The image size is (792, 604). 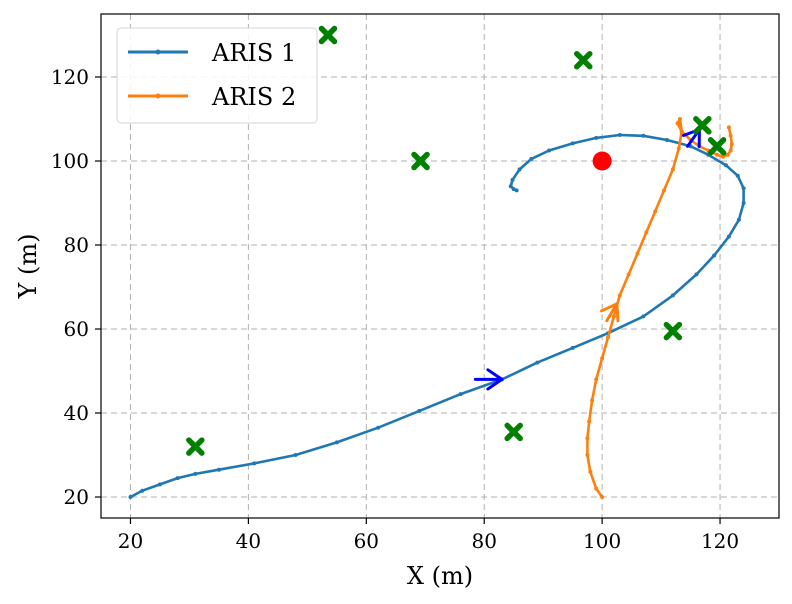 I want to click on x-tick-label: 20, so click(x=130, y=541).